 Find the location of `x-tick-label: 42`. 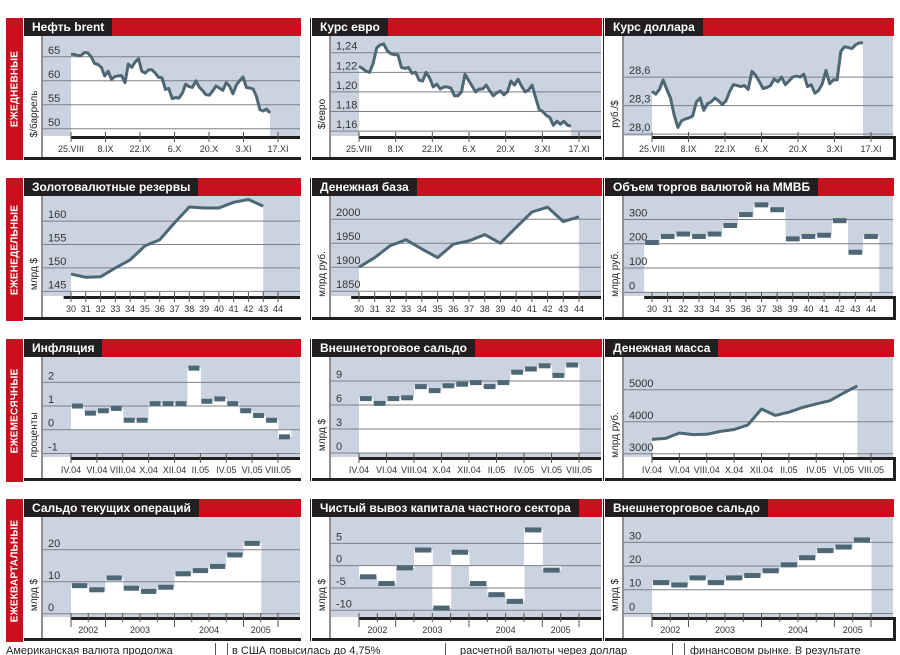

x-tick-label: 42 is located at coordinates (840, 309).